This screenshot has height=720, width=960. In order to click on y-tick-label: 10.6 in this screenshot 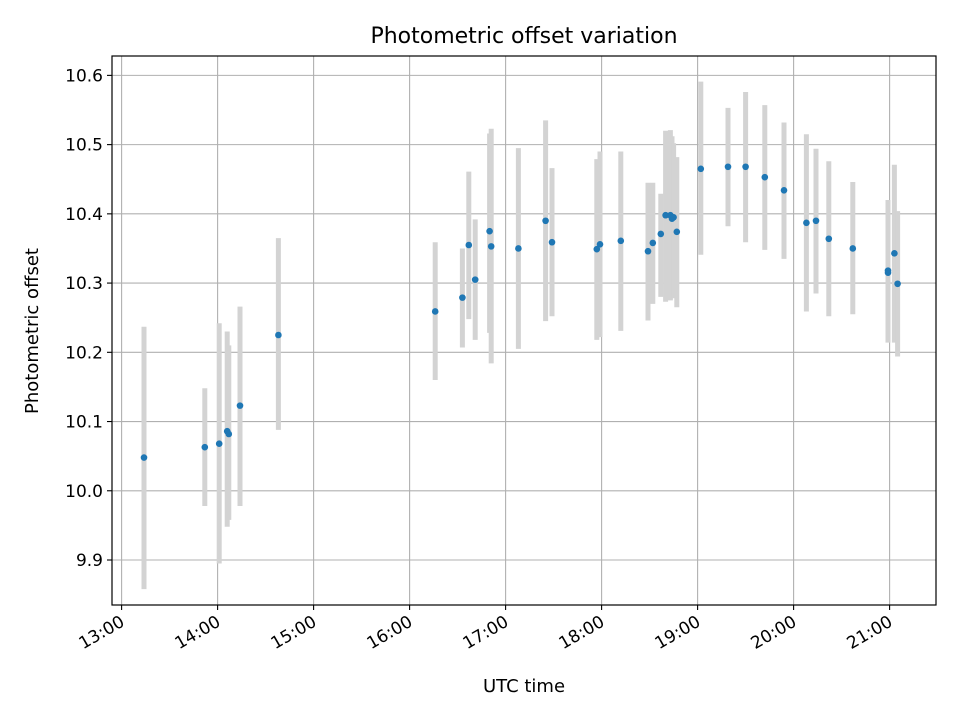, I will do `click(84, 76)`.